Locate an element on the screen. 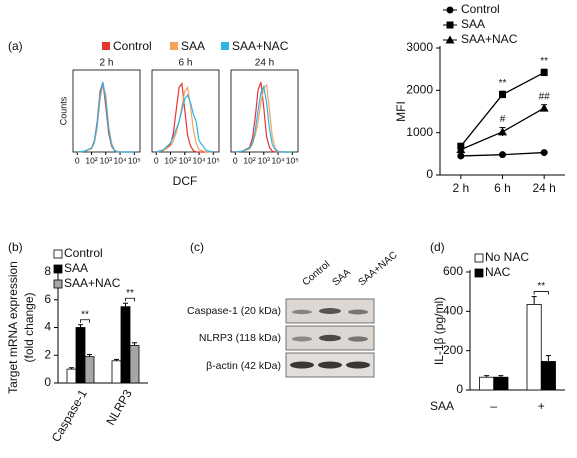  x-axis-label: SAA is located at coordinates (442, 406).